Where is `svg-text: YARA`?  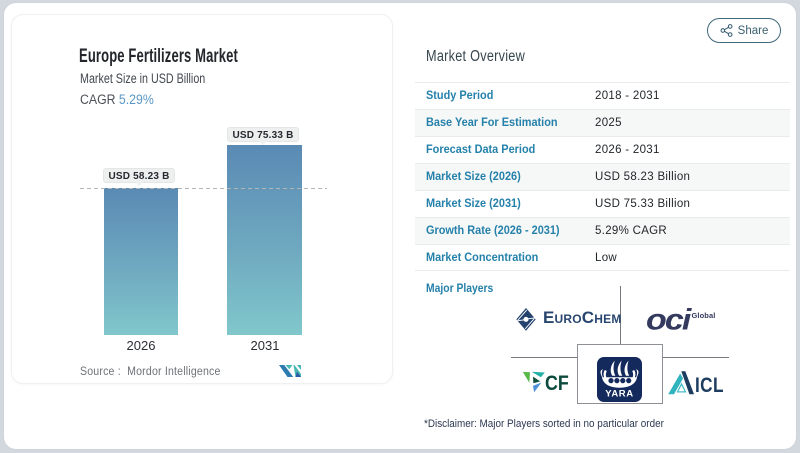 svg-text: YARA is located at coordinates (619, 394).